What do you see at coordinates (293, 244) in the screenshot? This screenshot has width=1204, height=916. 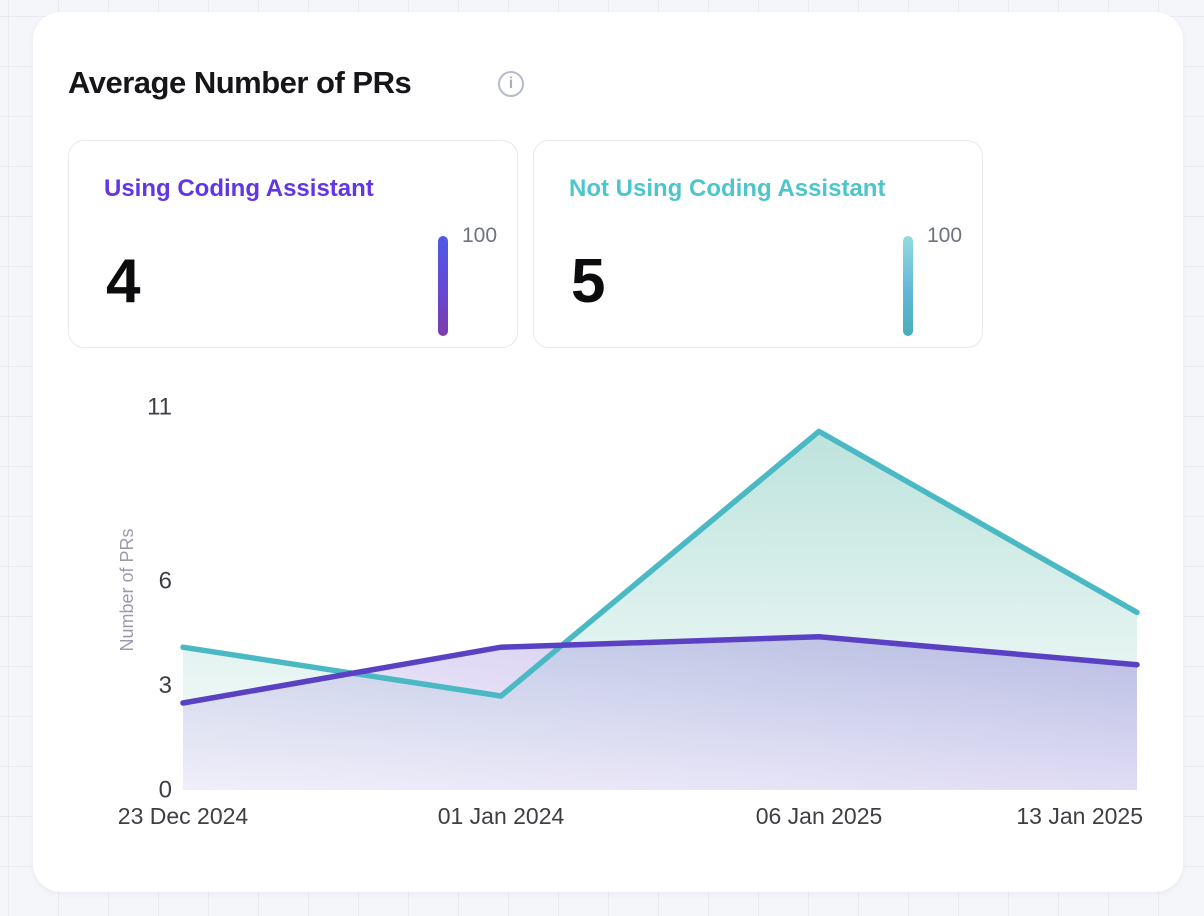 I see `stat-card-using-assistant: Using Coding Assistant 4 100` at bounding box center [293, 244].